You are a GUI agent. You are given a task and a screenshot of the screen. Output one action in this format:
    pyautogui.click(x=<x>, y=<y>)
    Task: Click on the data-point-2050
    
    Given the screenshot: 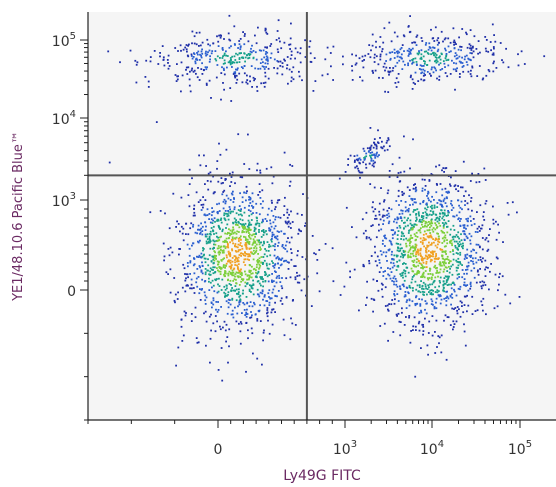 What is the action you would take?
    pyautogui.click(x=447, y=232)
    